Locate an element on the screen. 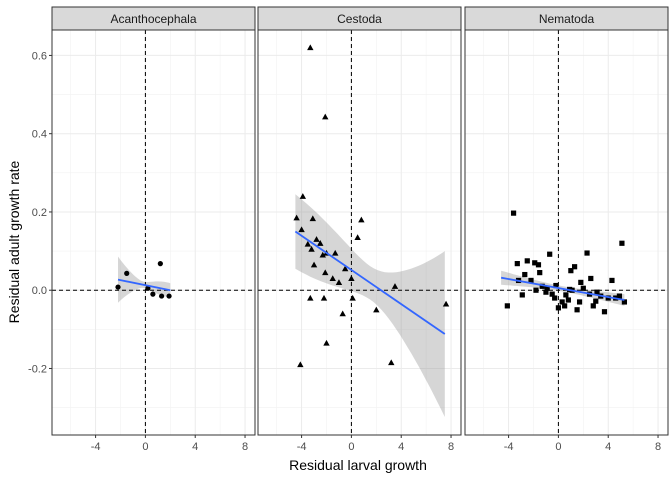 The image size is (672, 480). facet-strip-label: Nematoda is located at coordinates (567, 19).